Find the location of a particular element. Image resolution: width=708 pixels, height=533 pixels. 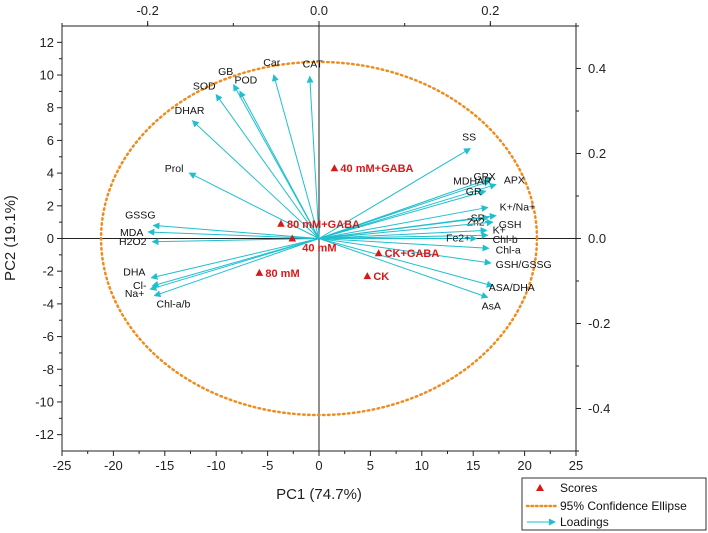

x-tick-label: 10 is located at coordinates (422, 465).